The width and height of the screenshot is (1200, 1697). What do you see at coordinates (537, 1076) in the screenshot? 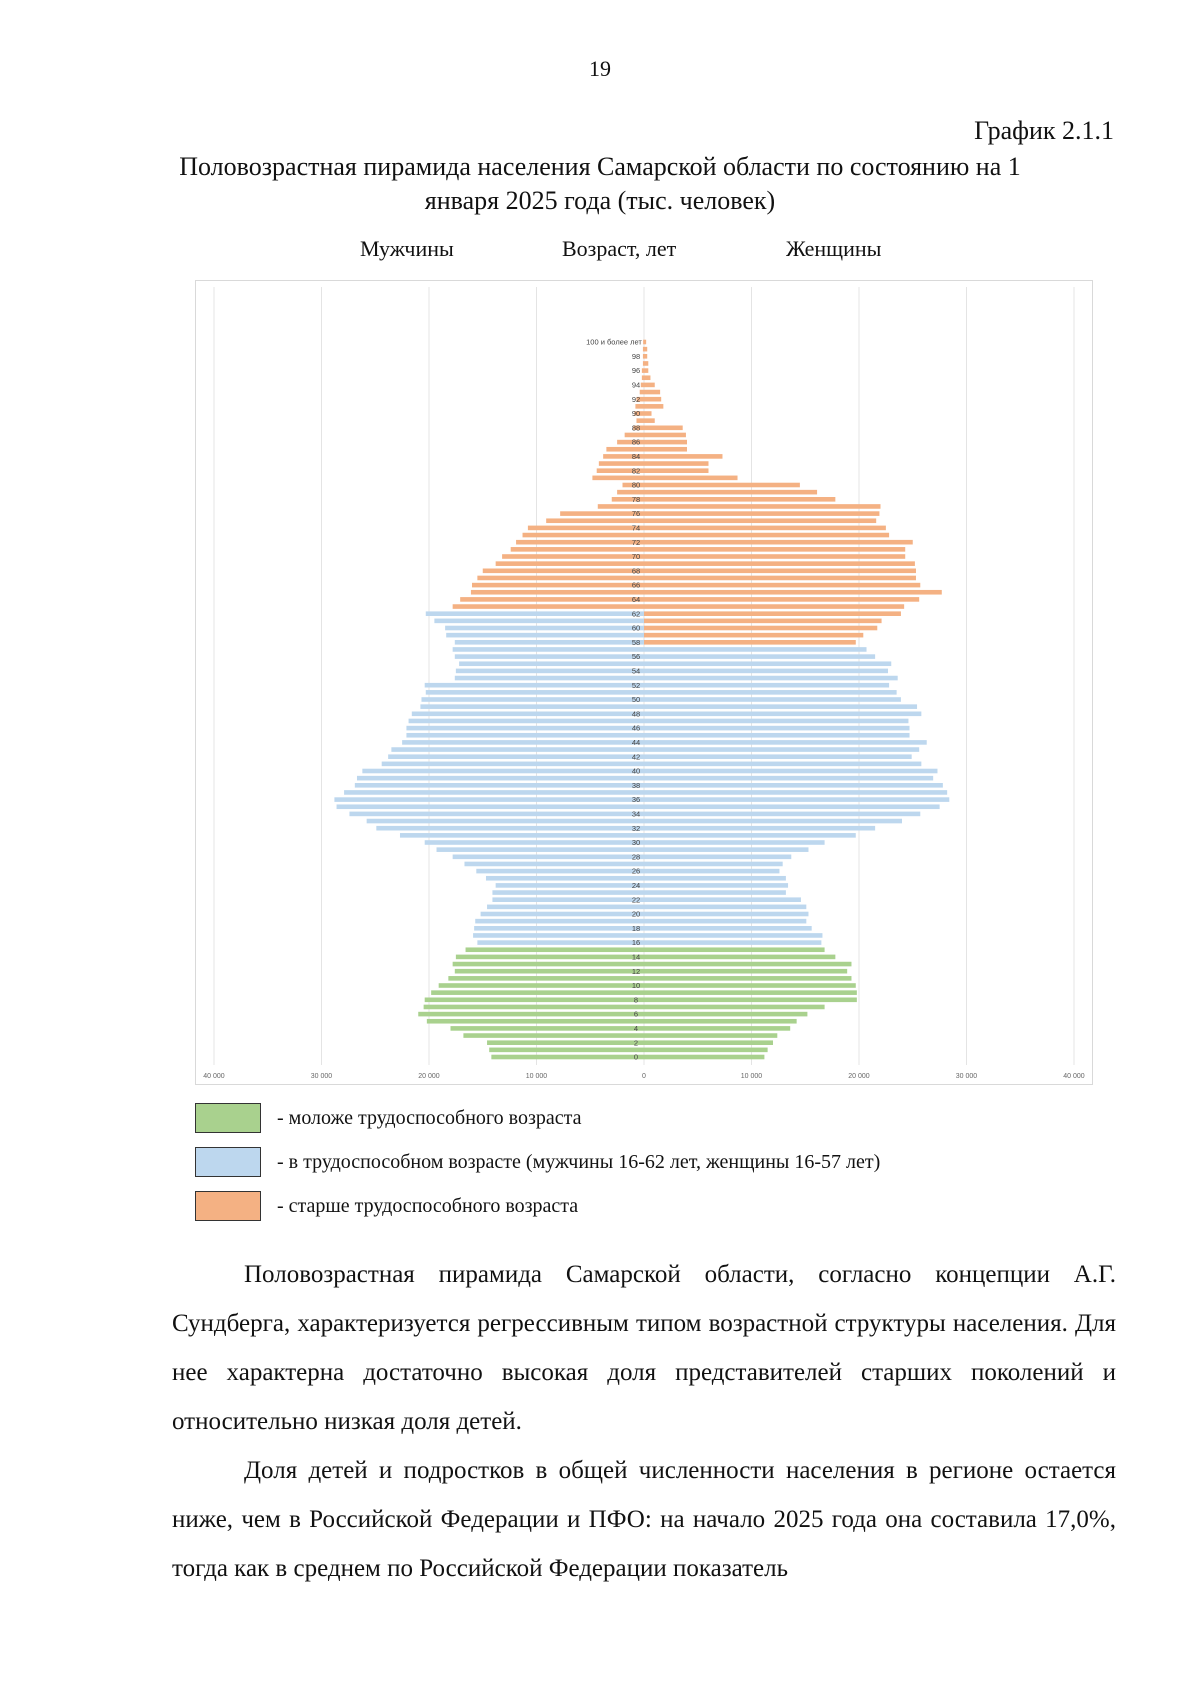
I see `x-tick-label: 10 000` at bounding box center [537, 1076].